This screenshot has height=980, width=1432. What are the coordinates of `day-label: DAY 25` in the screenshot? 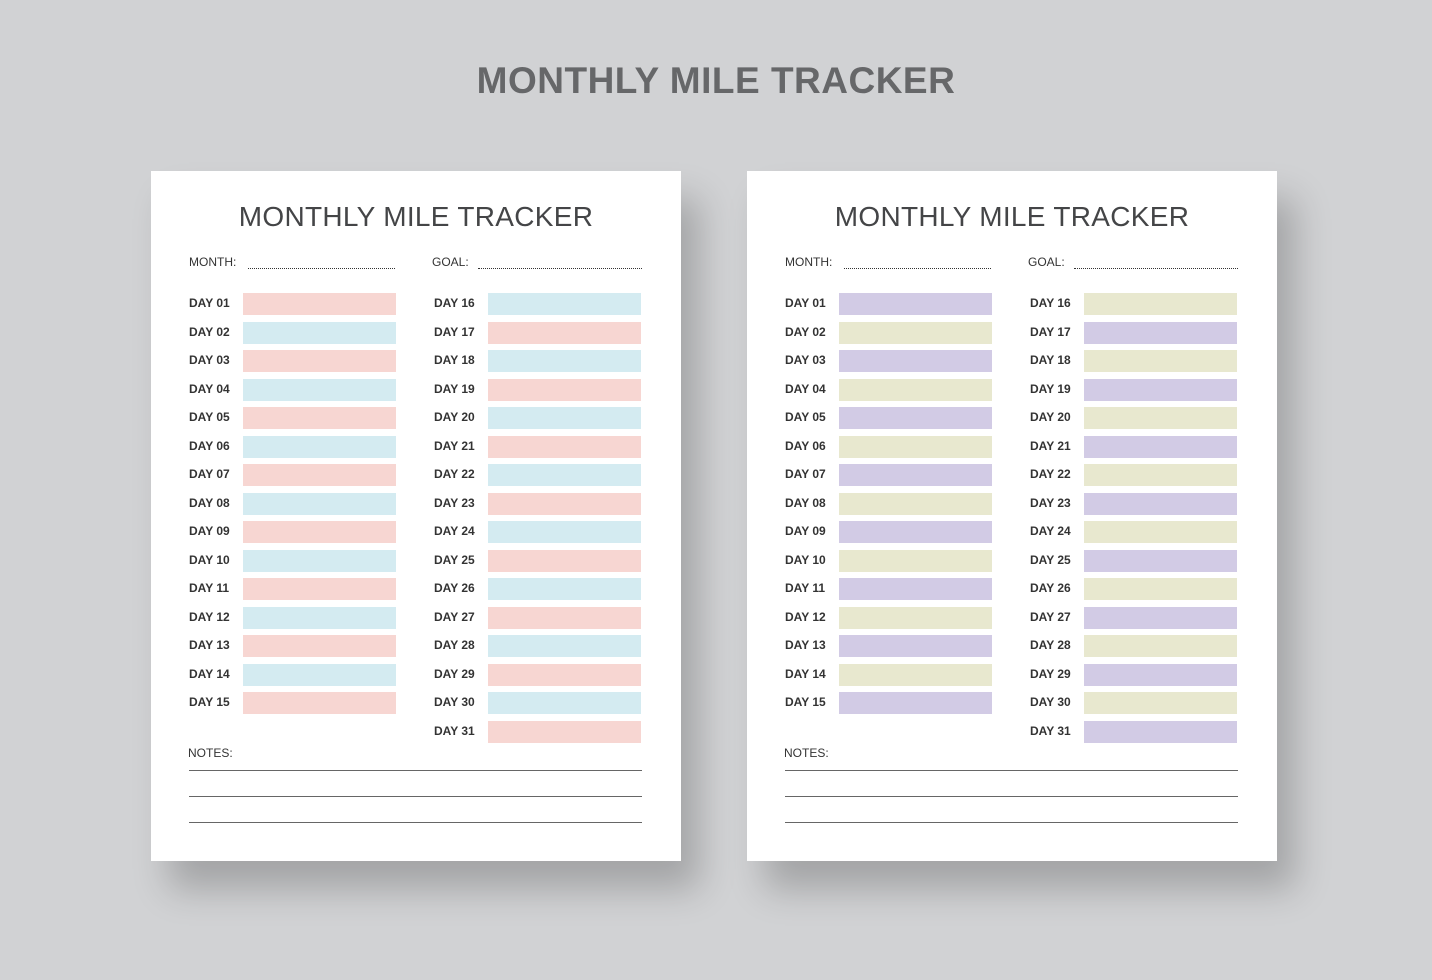 It's located at (454, 559).